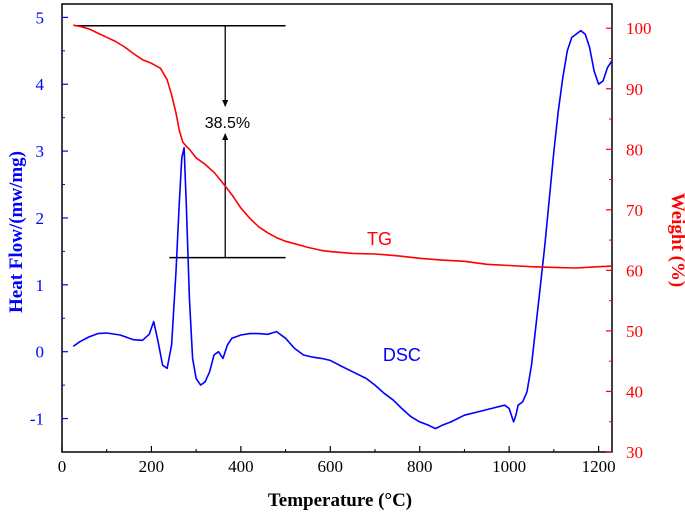  What do you see at coordinates (639, 28) in the screenshot?
I see `right-y-tick-label: 100` at bounding box center [639, 28].